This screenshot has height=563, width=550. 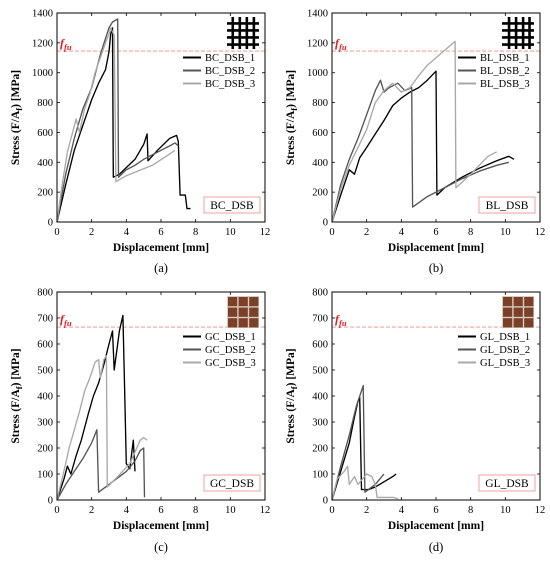 What do you see at coordinates (62, 319) in the screenshot?
I see `ffu-label-main: f` at bounding box center [62, 319].